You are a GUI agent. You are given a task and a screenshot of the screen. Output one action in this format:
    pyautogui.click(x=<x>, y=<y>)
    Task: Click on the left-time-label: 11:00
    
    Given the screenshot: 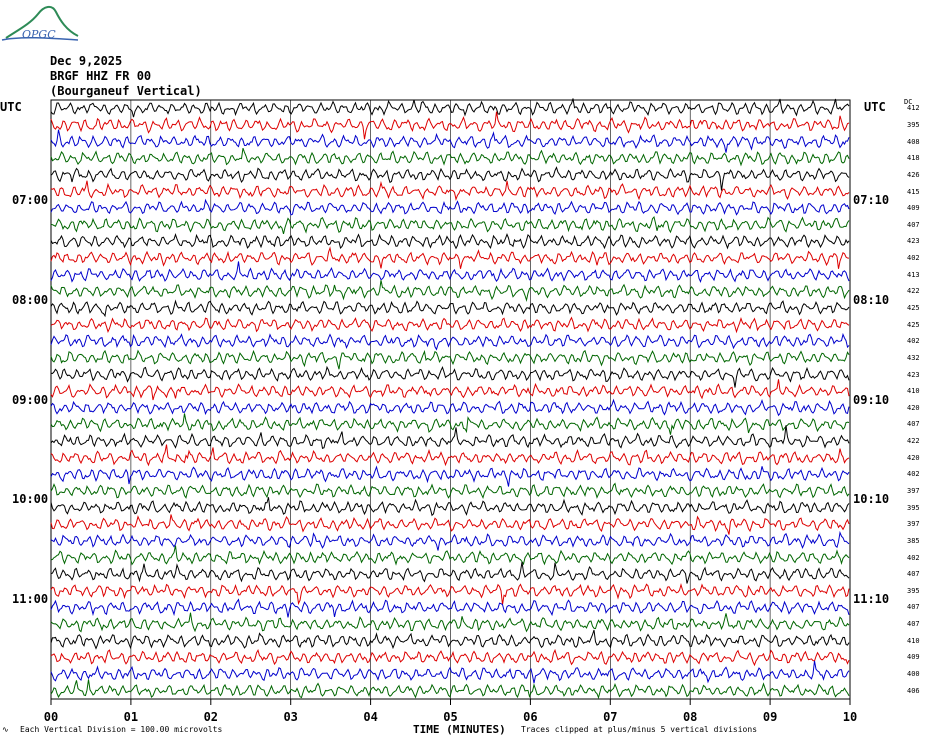 What is the action you would take?
    pyautogui.click(x=30, y=599)
    